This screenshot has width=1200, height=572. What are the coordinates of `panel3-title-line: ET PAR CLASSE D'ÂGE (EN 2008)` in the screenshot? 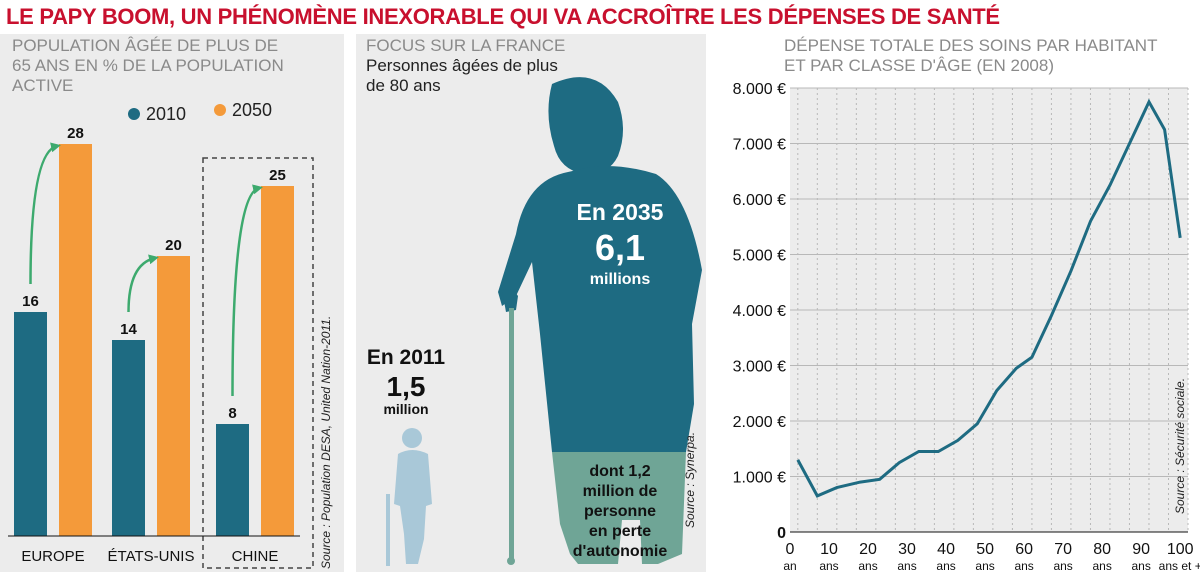 It's located at (919, 65).